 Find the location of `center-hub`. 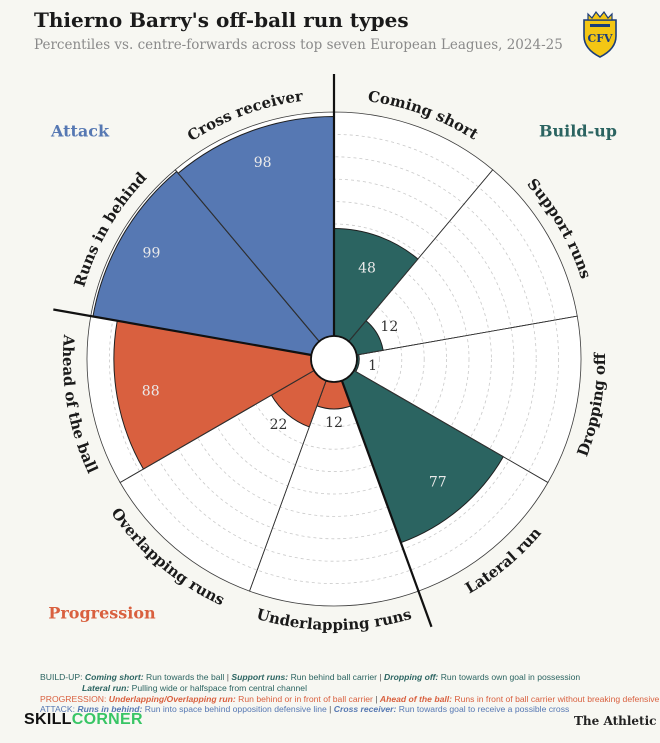

center-hub is located at coordinates (334, 359).